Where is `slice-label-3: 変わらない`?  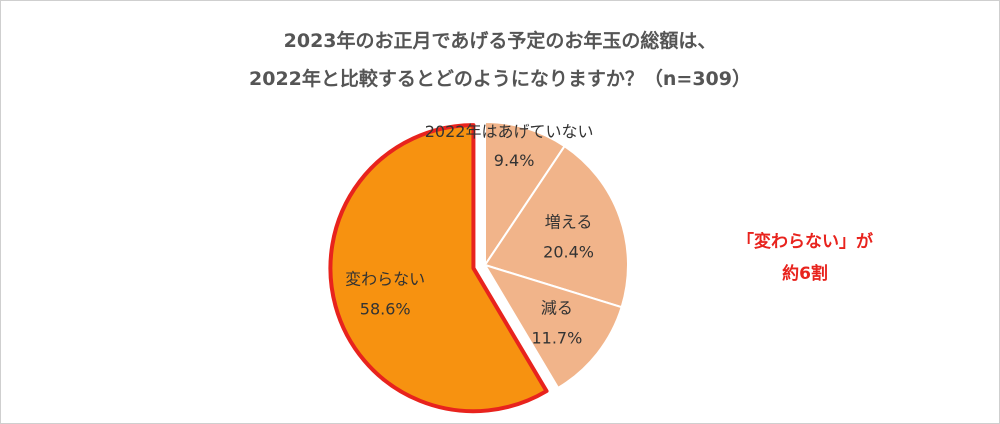 slice-label-3: 変わらない is located at coordinates (385, 278).